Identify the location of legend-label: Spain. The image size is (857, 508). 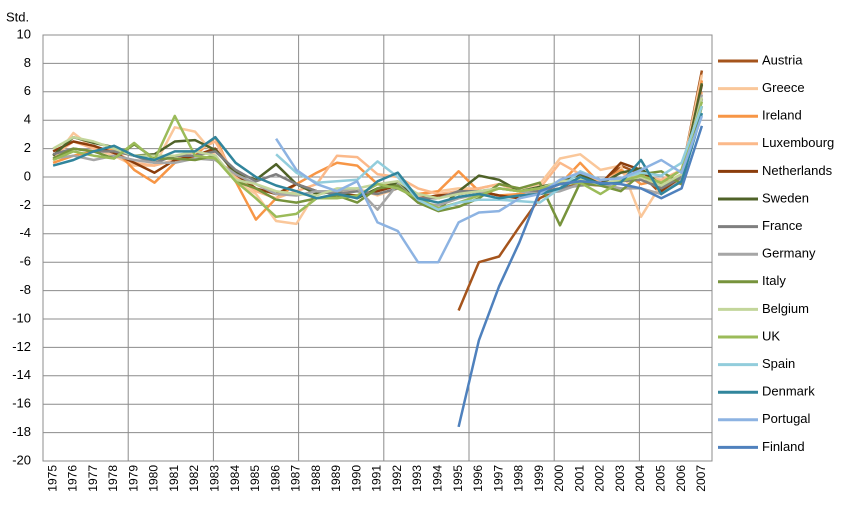
(778, 363).